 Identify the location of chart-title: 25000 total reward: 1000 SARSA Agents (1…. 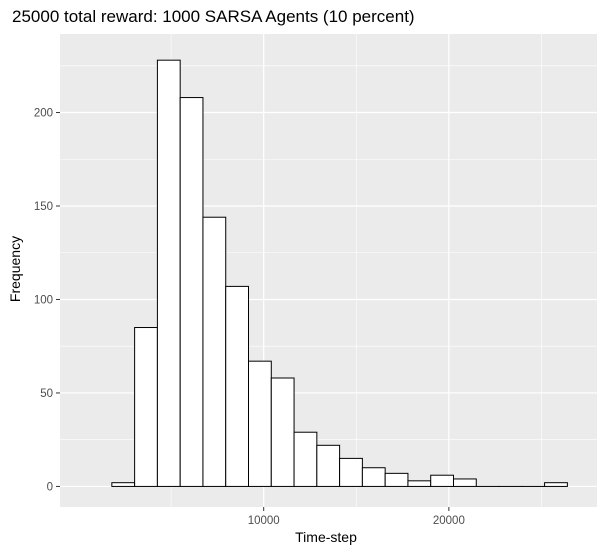
(213, 16).